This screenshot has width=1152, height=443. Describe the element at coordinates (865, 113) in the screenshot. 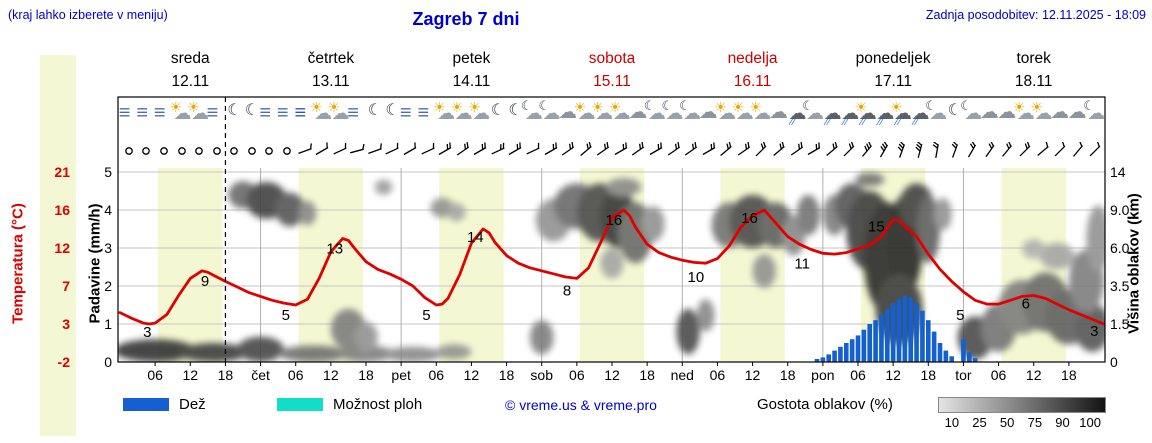

I see `rainsun-weather-icon: ☀ ☁ ⁄⁄` at that location.